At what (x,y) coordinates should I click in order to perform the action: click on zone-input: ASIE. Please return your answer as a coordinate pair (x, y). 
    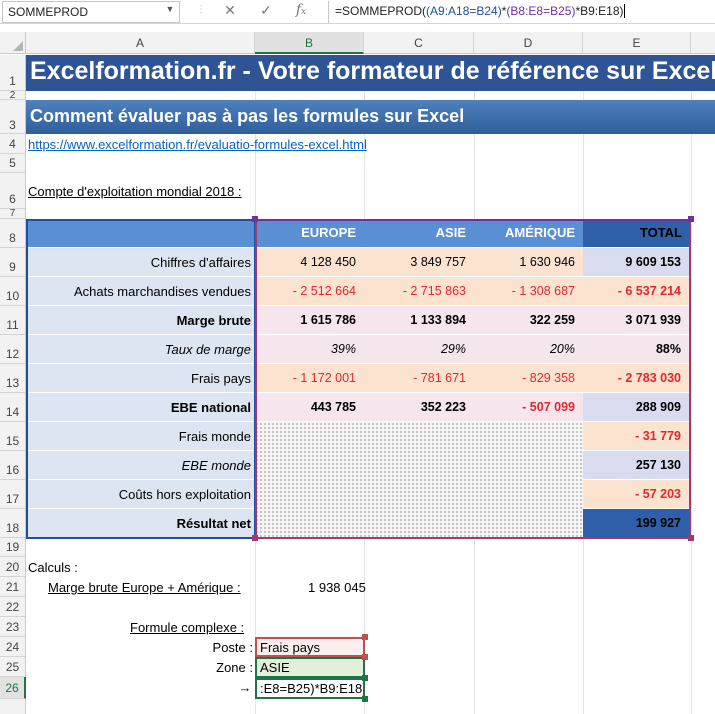
    Looking at the image, I should click on (310, 667).